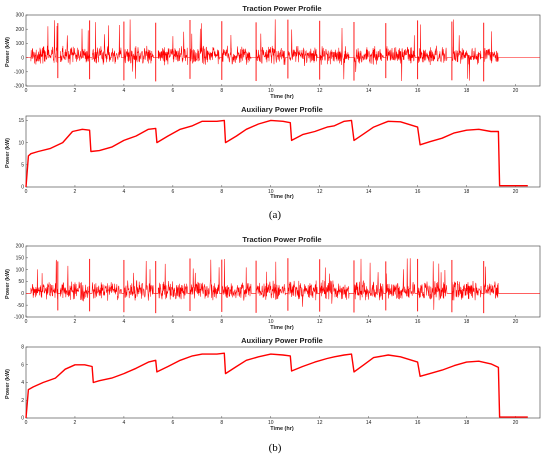  What do you see at coordinates (19, 87) in the screenshot?
I see `y-tick-label: -200` at bounding box center [19, 87].